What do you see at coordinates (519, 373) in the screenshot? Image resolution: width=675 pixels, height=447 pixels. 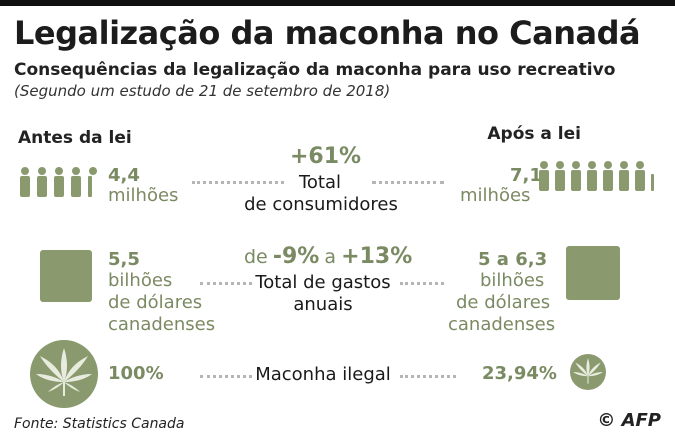 I see `after-illegal-value: 23,94%` at bounding box center [519, 373].